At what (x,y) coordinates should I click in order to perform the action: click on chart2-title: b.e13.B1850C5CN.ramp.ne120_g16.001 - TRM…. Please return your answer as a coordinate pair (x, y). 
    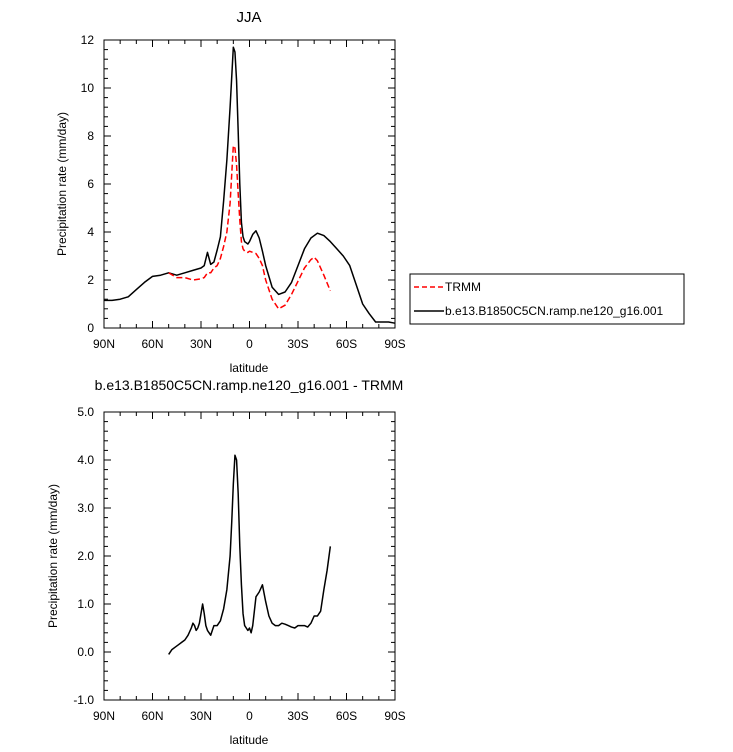
    Looking at the image, I should click on (249, 385).